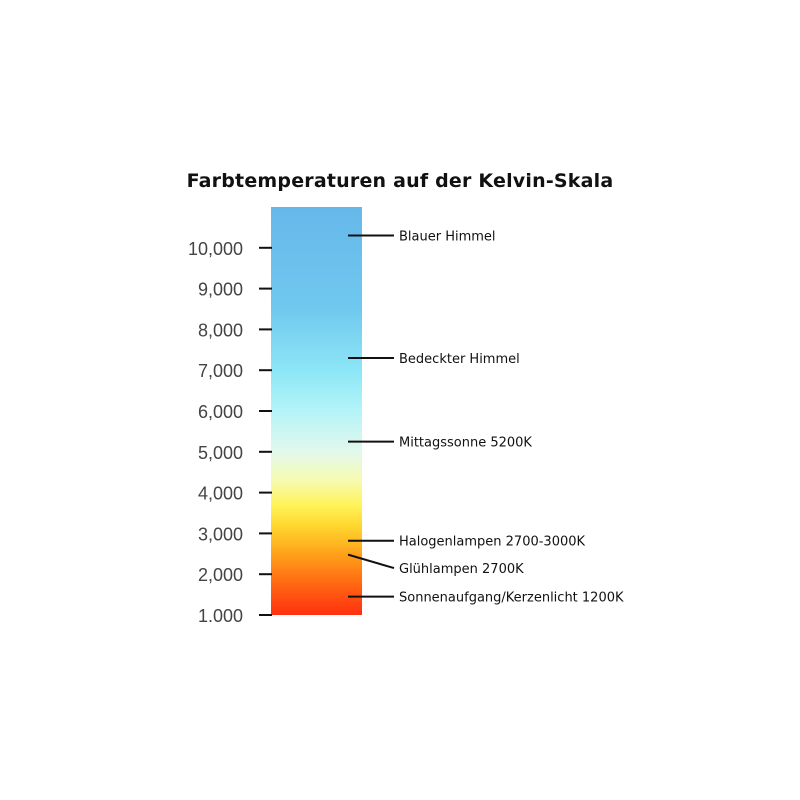 The image size is (800, 800). Describe the element at coordinates (465, 443) in the screenshot. I see `annotation-label: Mittagssonne 5200K` at that location.